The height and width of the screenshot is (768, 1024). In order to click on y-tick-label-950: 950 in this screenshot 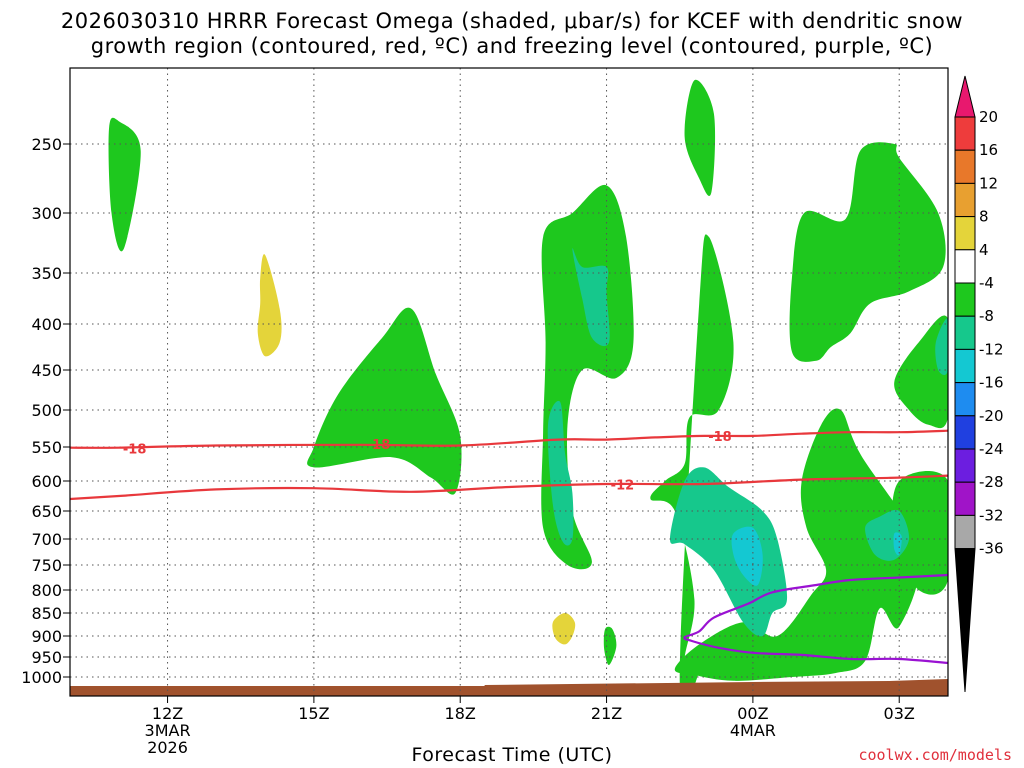, I will do `click(46, 657)`.